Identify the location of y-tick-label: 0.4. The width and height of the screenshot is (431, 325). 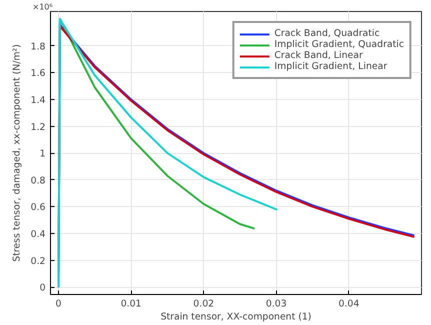
(38, 234).